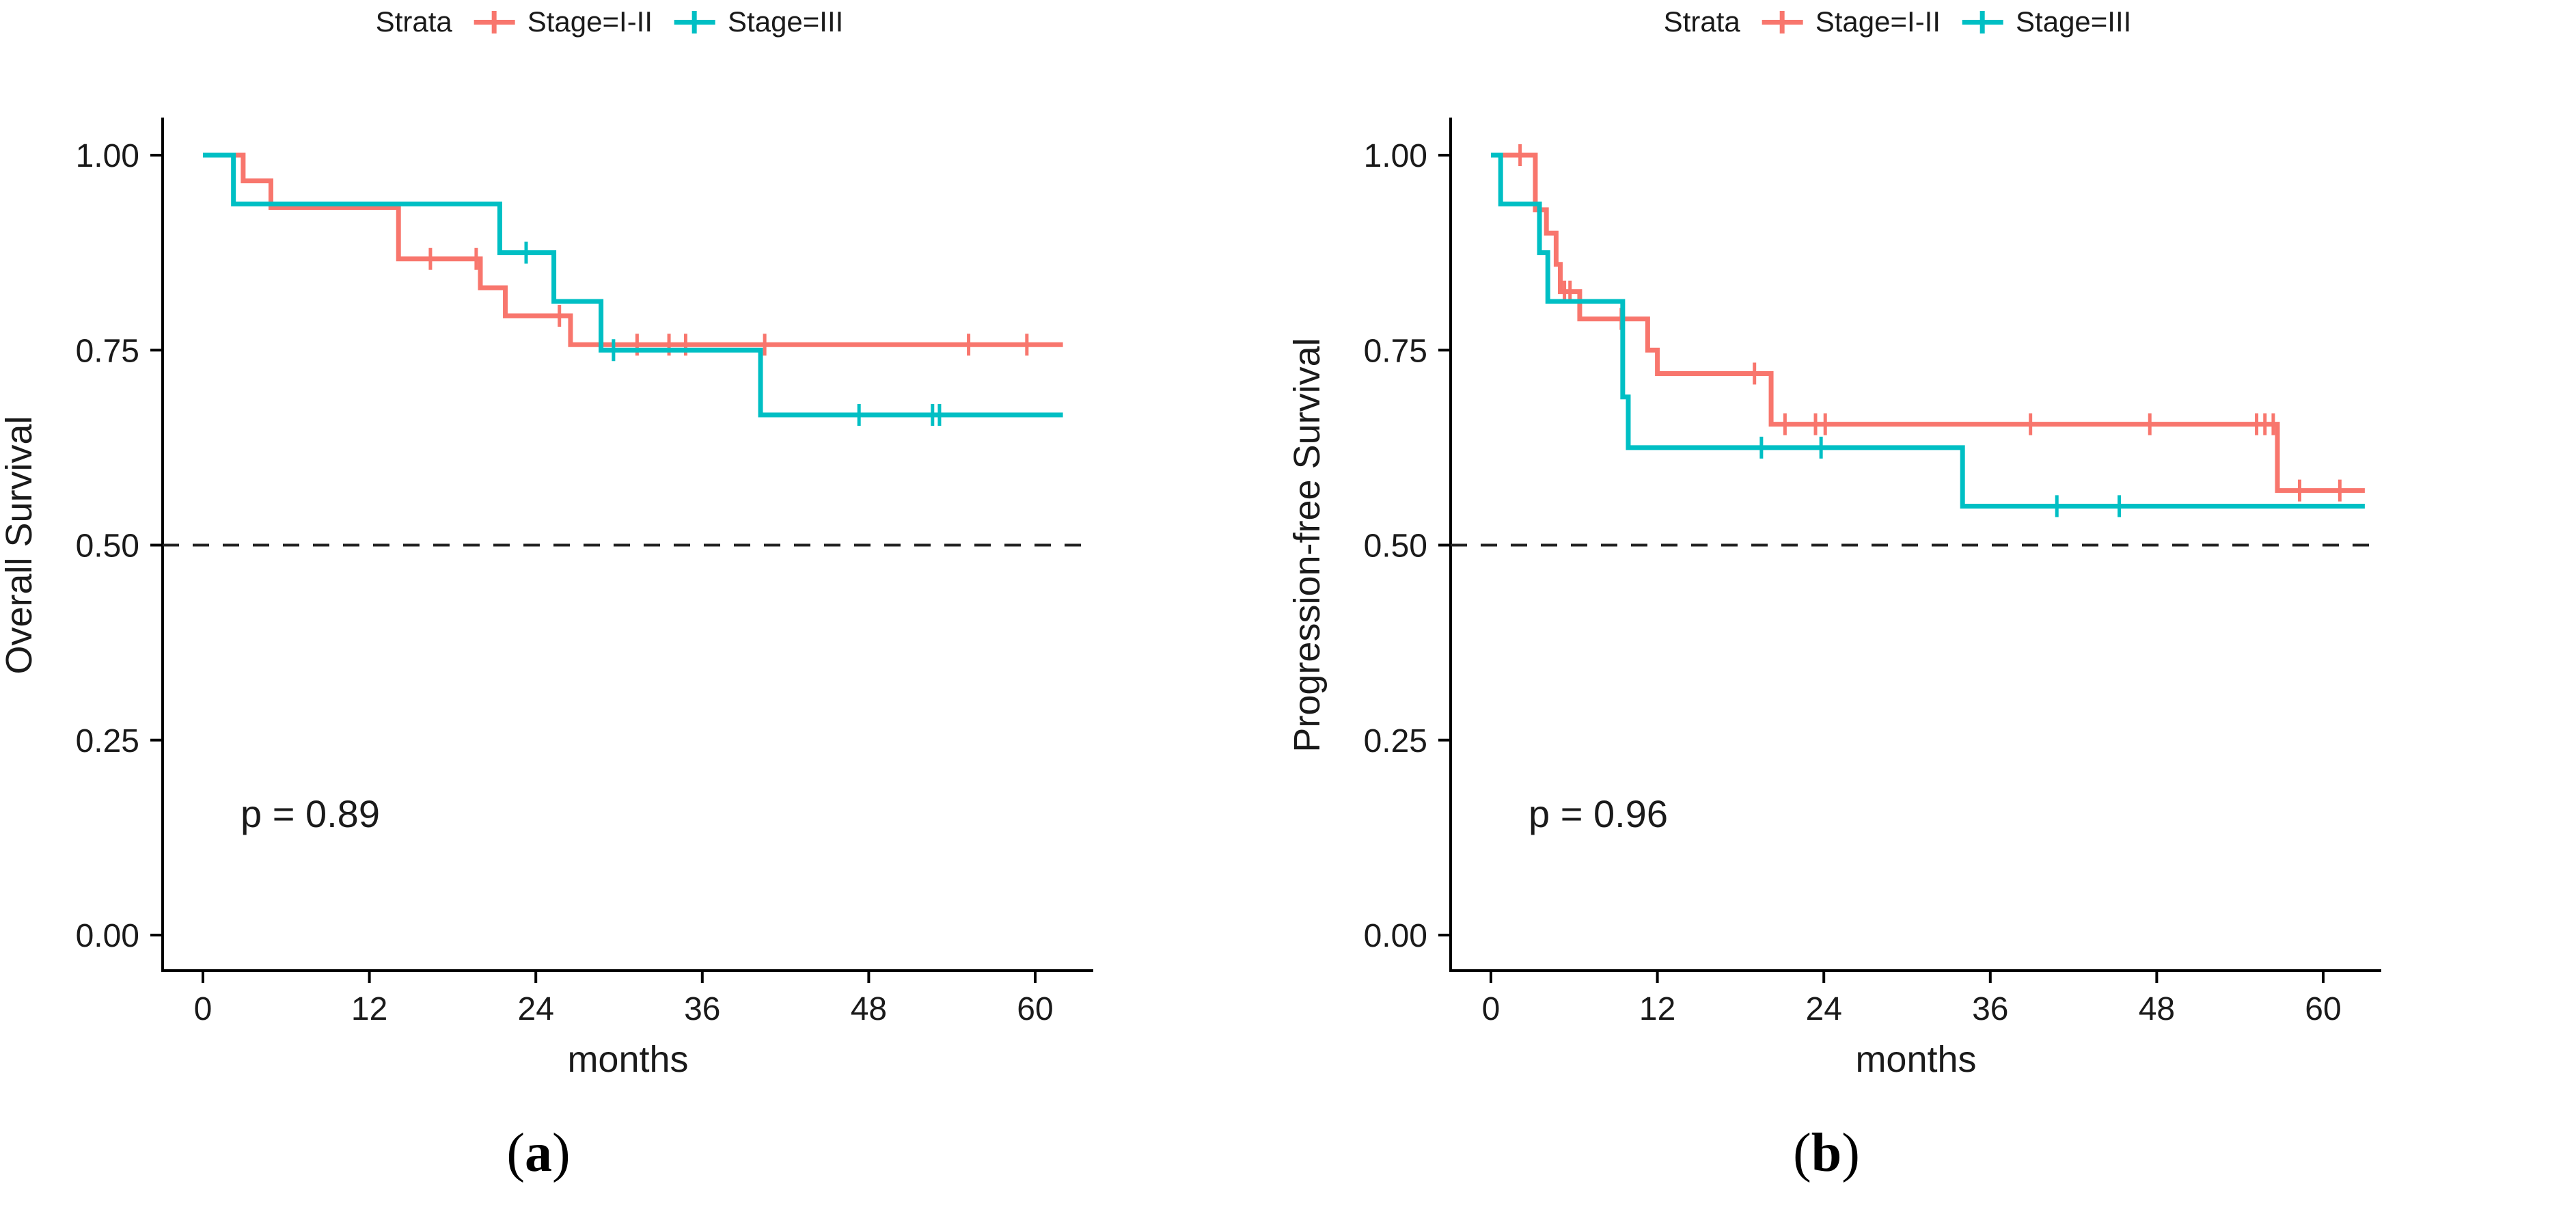 This screenshot has width=2576, height=1216. I want to click on series-stage-i-ii, so click(633, 254).